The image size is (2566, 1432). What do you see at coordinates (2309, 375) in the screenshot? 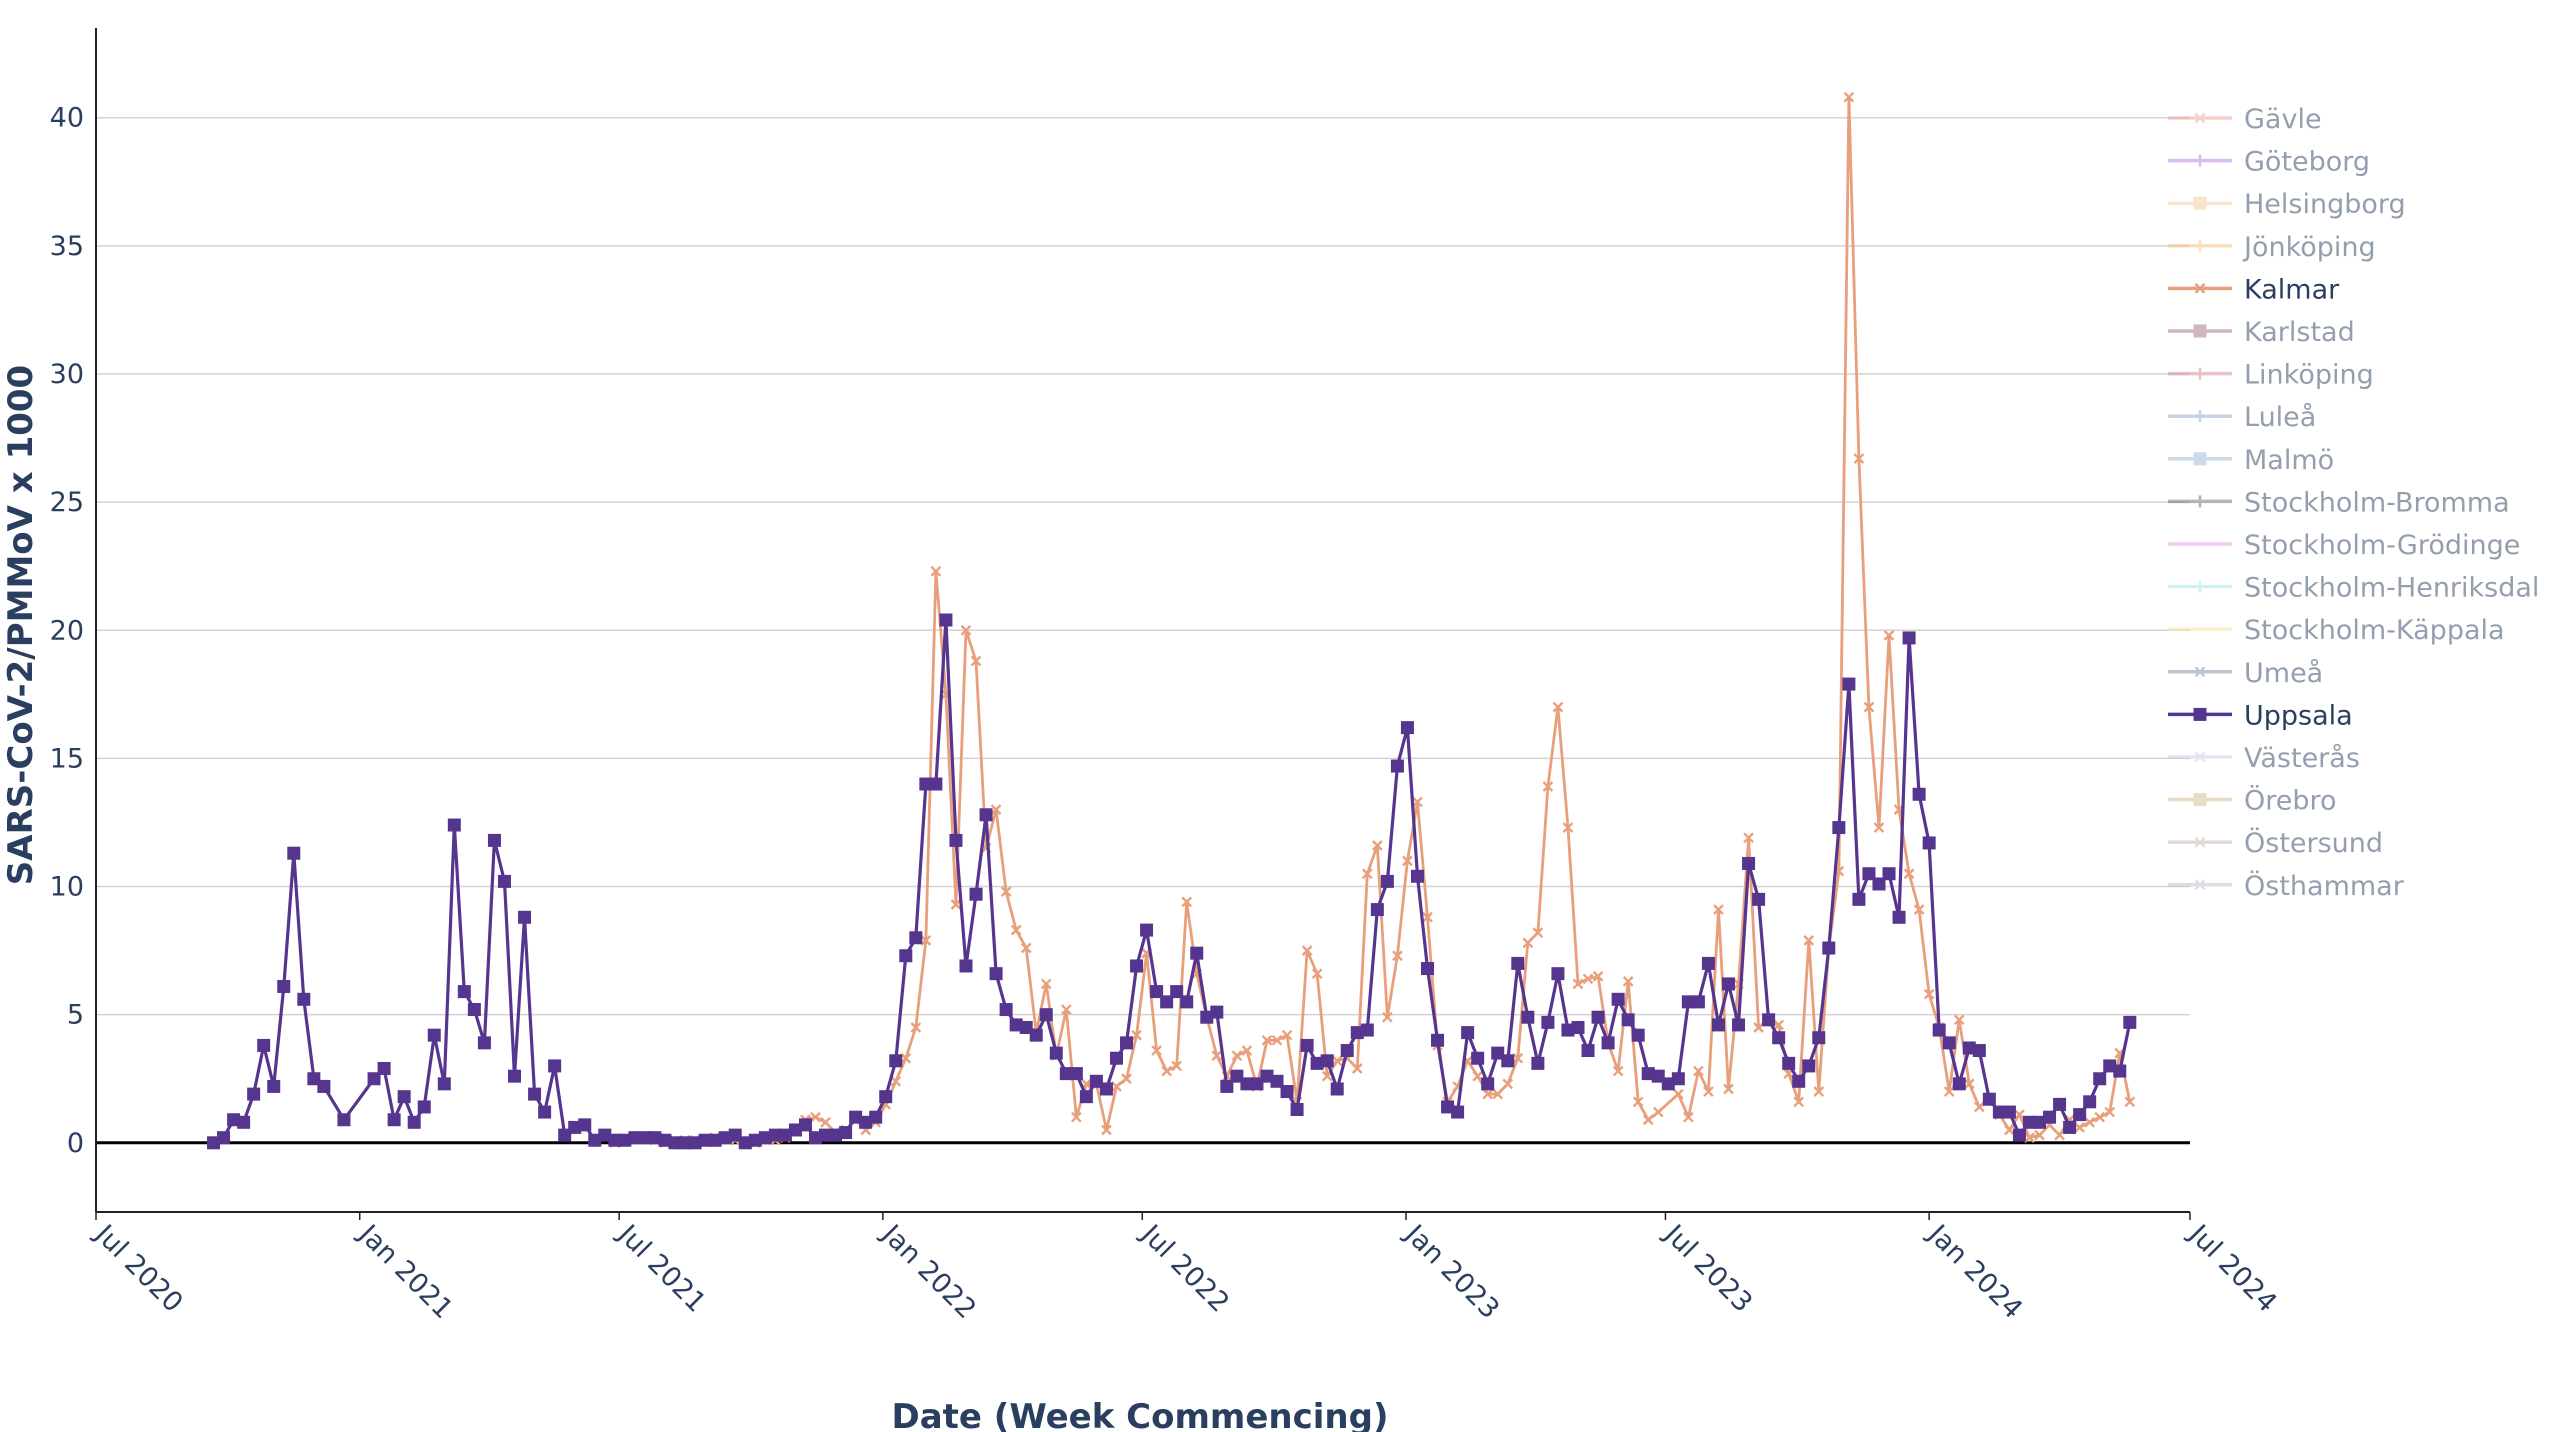
I see `legend-label: Linköping` at bounding box center [2309, 375].